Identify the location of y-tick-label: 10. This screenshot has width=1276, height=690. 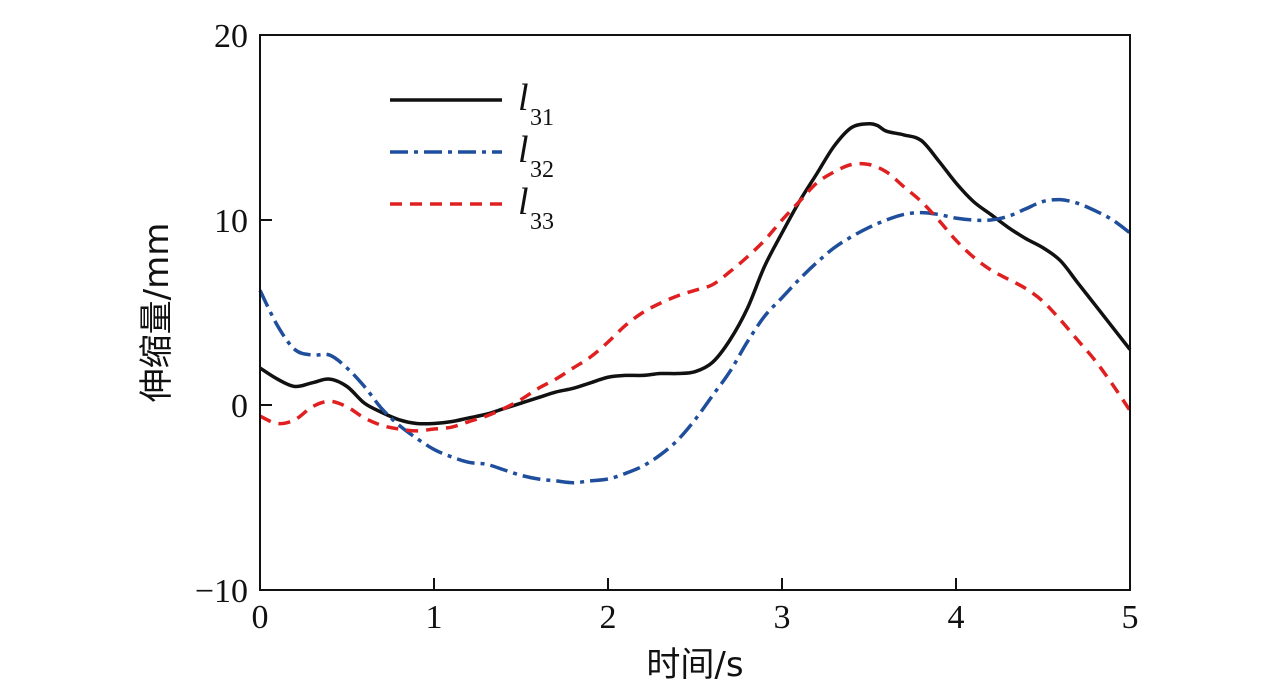
(231, 221).